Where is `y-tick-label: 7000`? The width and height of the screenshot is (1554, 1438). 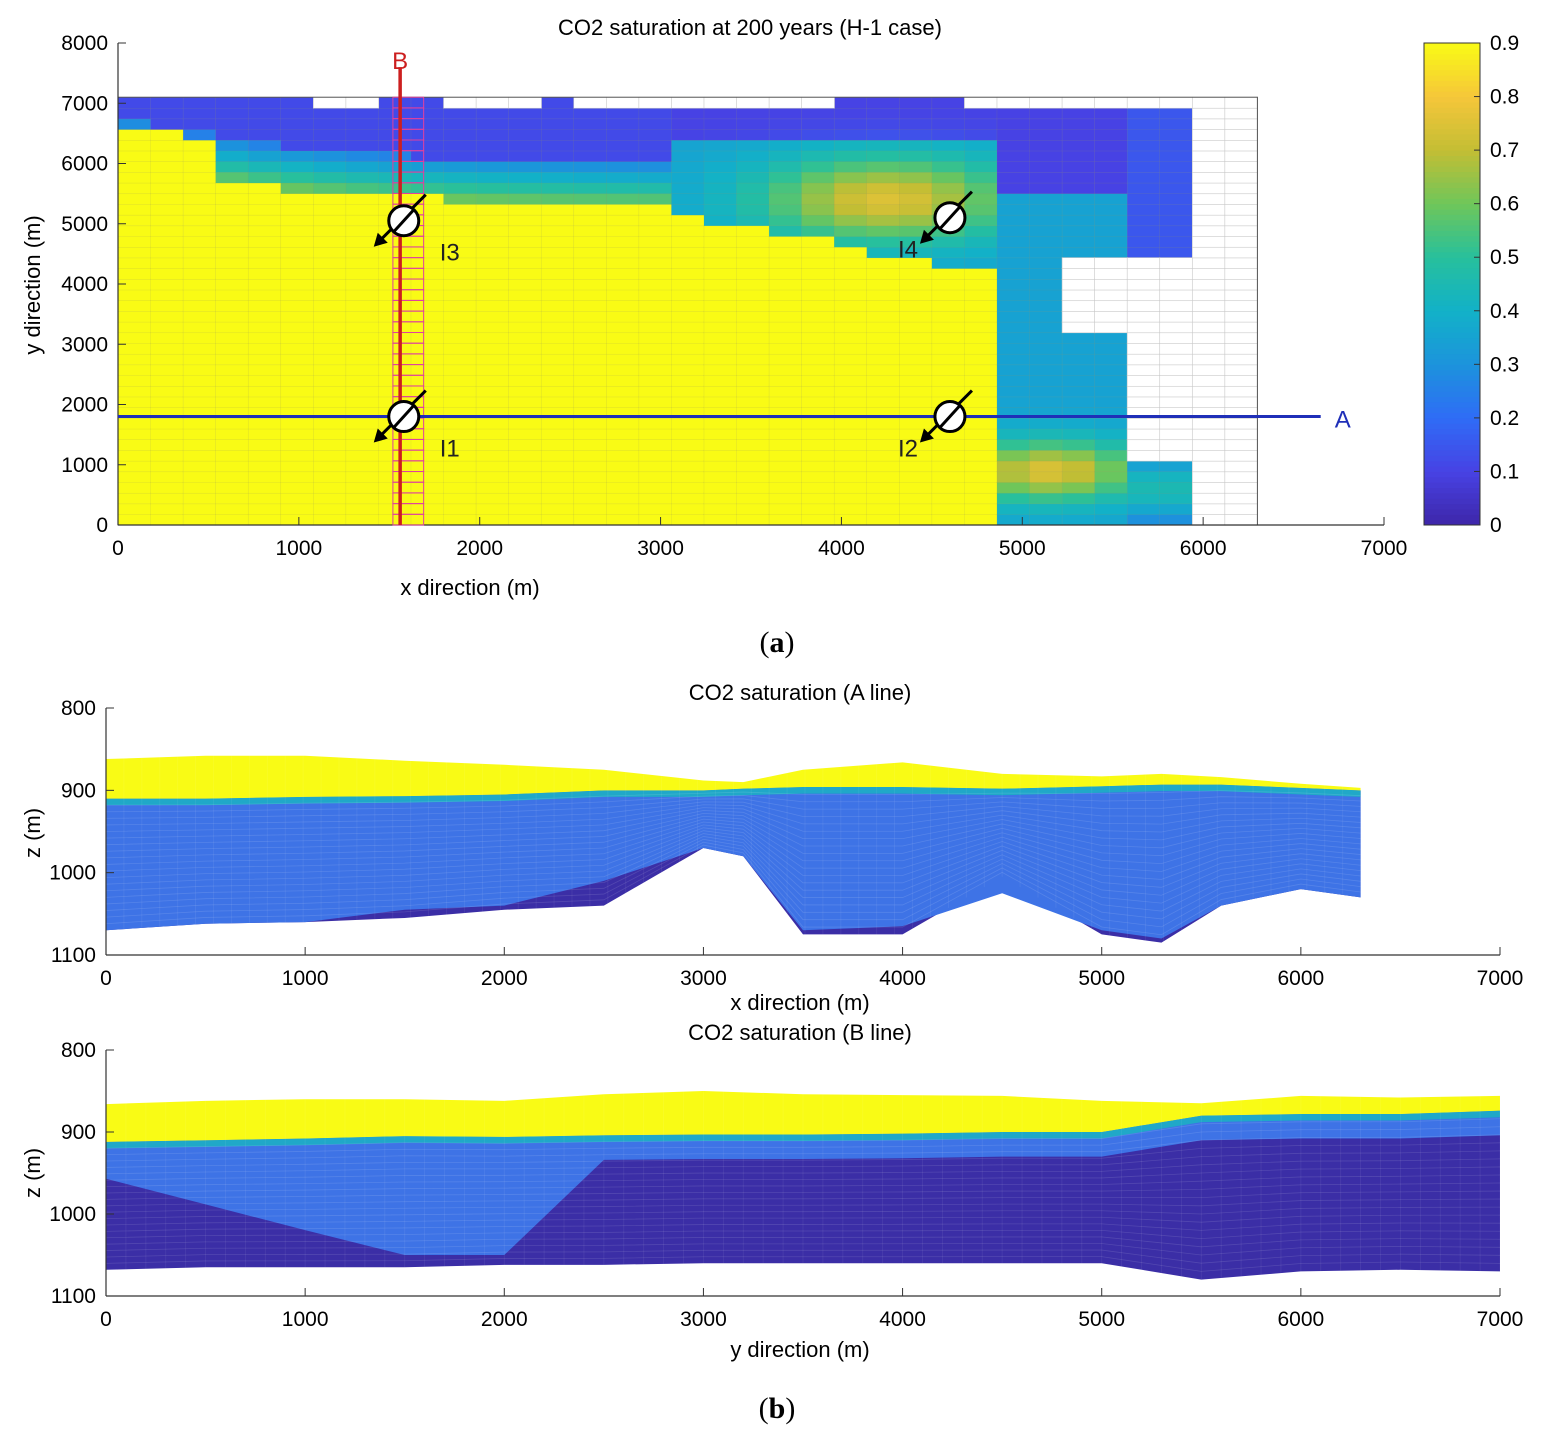 y-tick-label: 7000 is located at coordinates (84, 103).